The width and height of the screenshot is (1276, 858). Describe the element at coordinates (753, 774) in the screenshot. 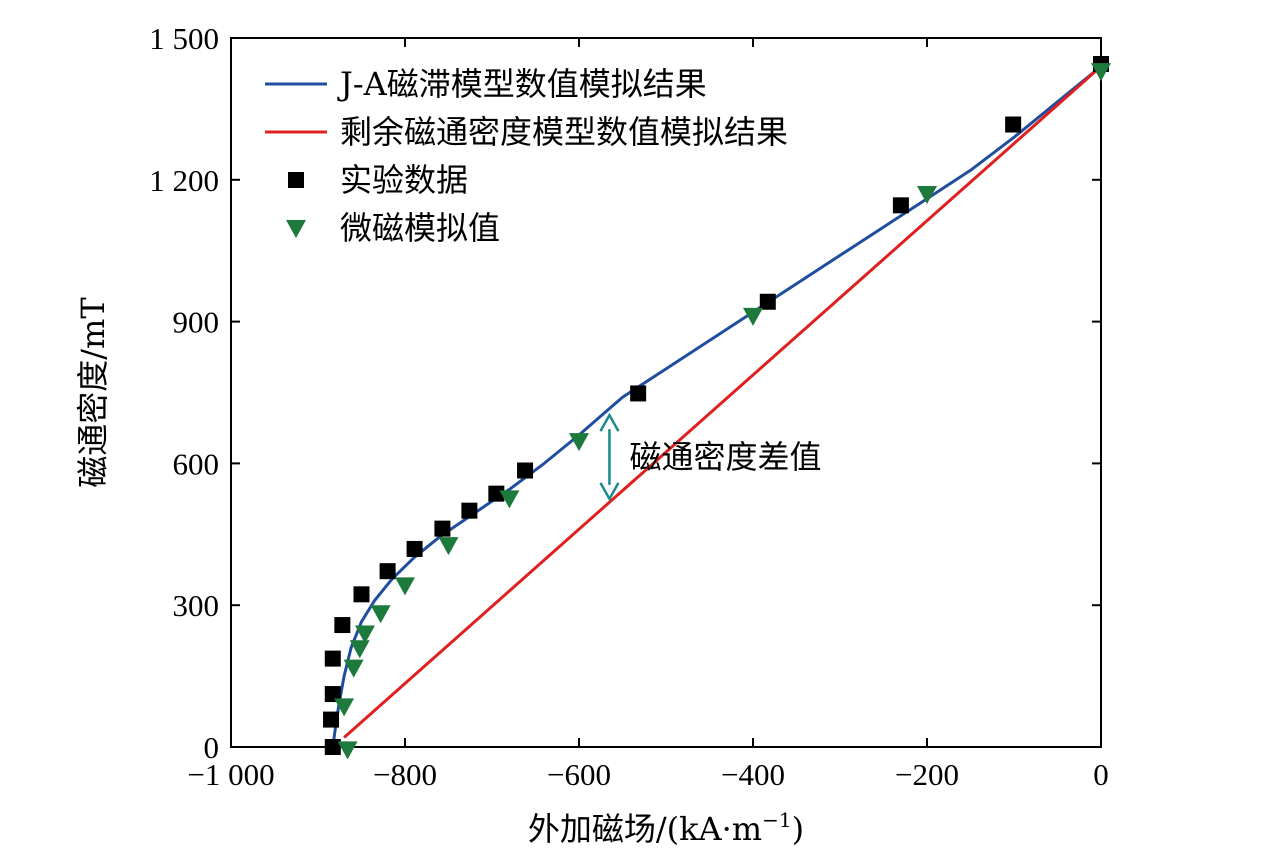

I see `x-tick-label: −400` at that location.